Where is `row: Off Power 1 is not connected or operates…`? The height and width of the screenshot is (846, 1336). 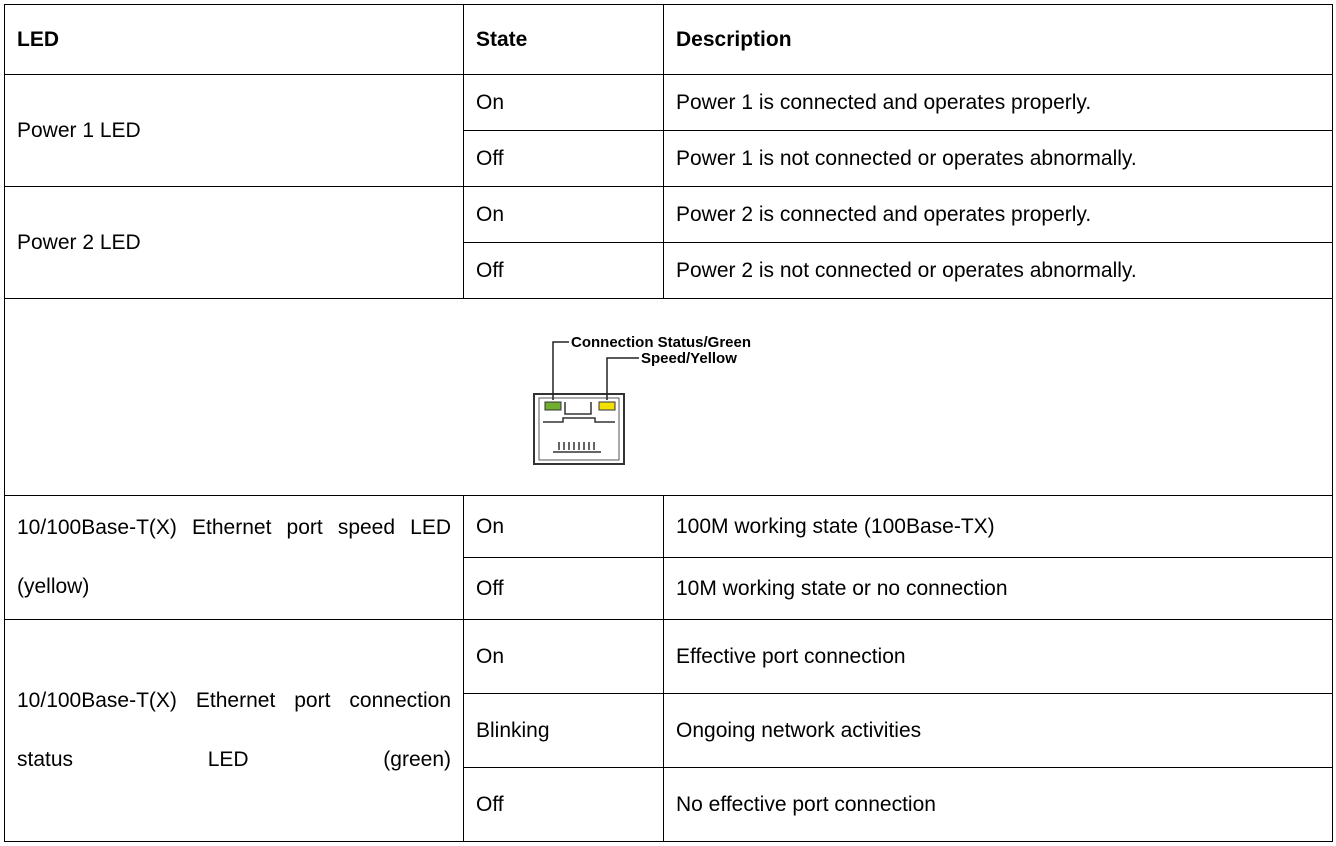 row: Off Power 1 is not connected or operates… is located at coordinates (669, 158).